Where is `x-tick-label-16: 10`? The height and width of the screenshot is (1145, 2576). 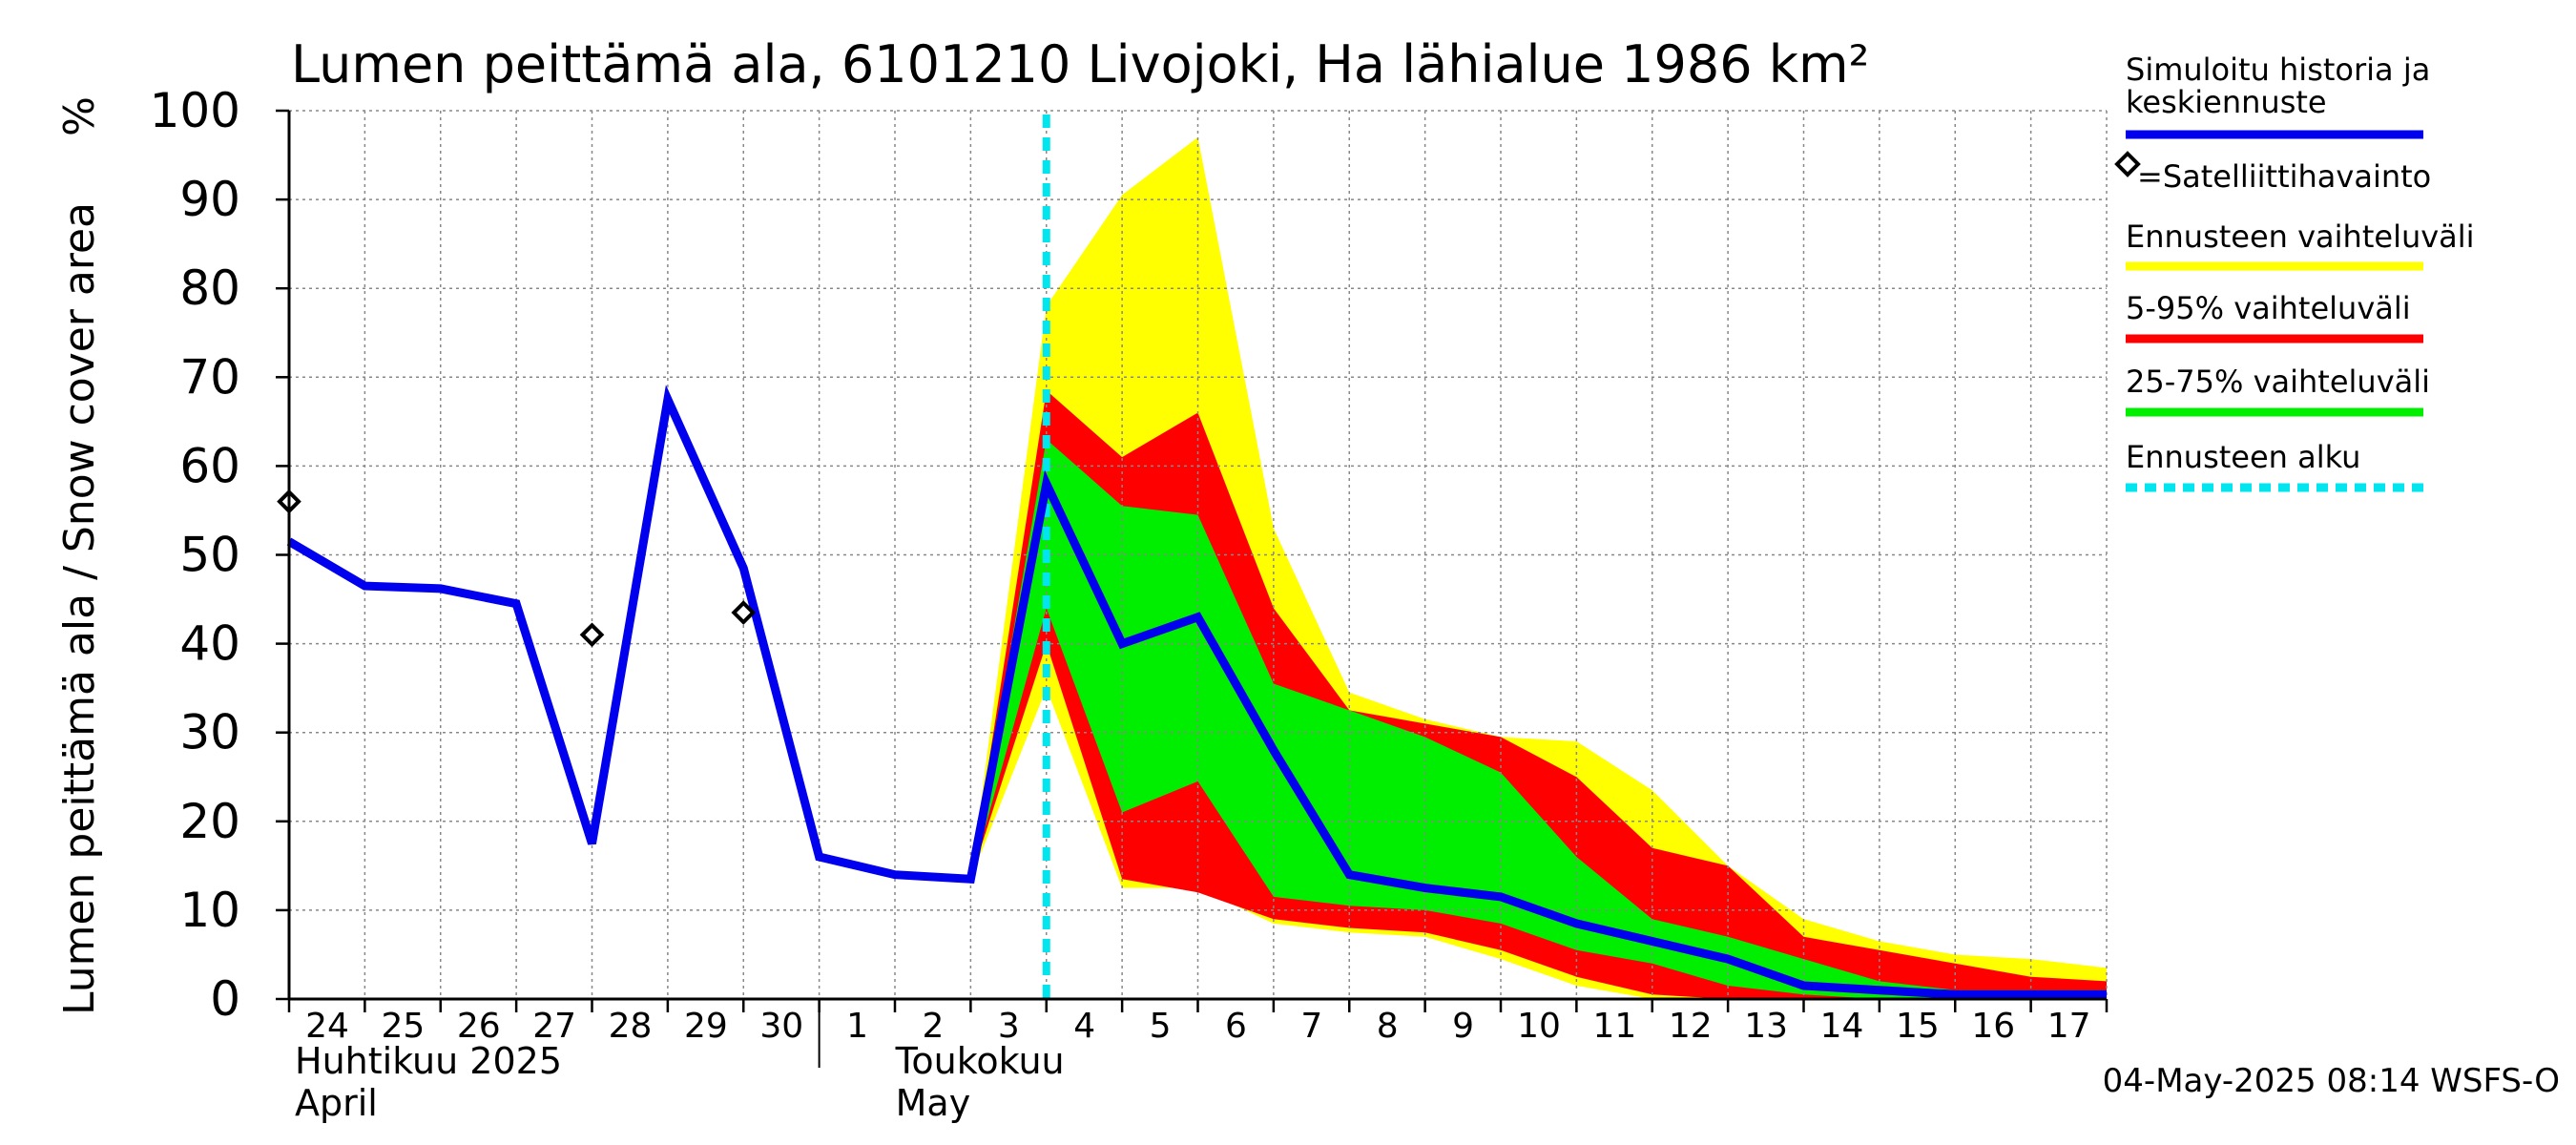 x-tick-label-16: 10 is located at coordinates (1539, 1026).